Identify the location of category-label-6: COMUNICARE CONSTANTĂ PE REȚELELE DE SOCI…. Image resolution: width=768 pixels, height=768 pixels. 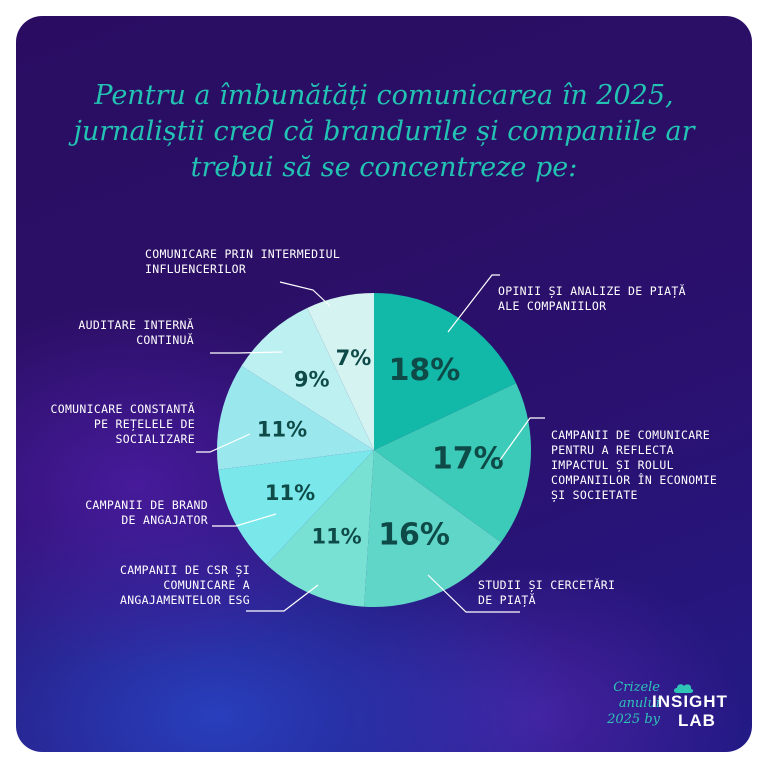
(122, 424).